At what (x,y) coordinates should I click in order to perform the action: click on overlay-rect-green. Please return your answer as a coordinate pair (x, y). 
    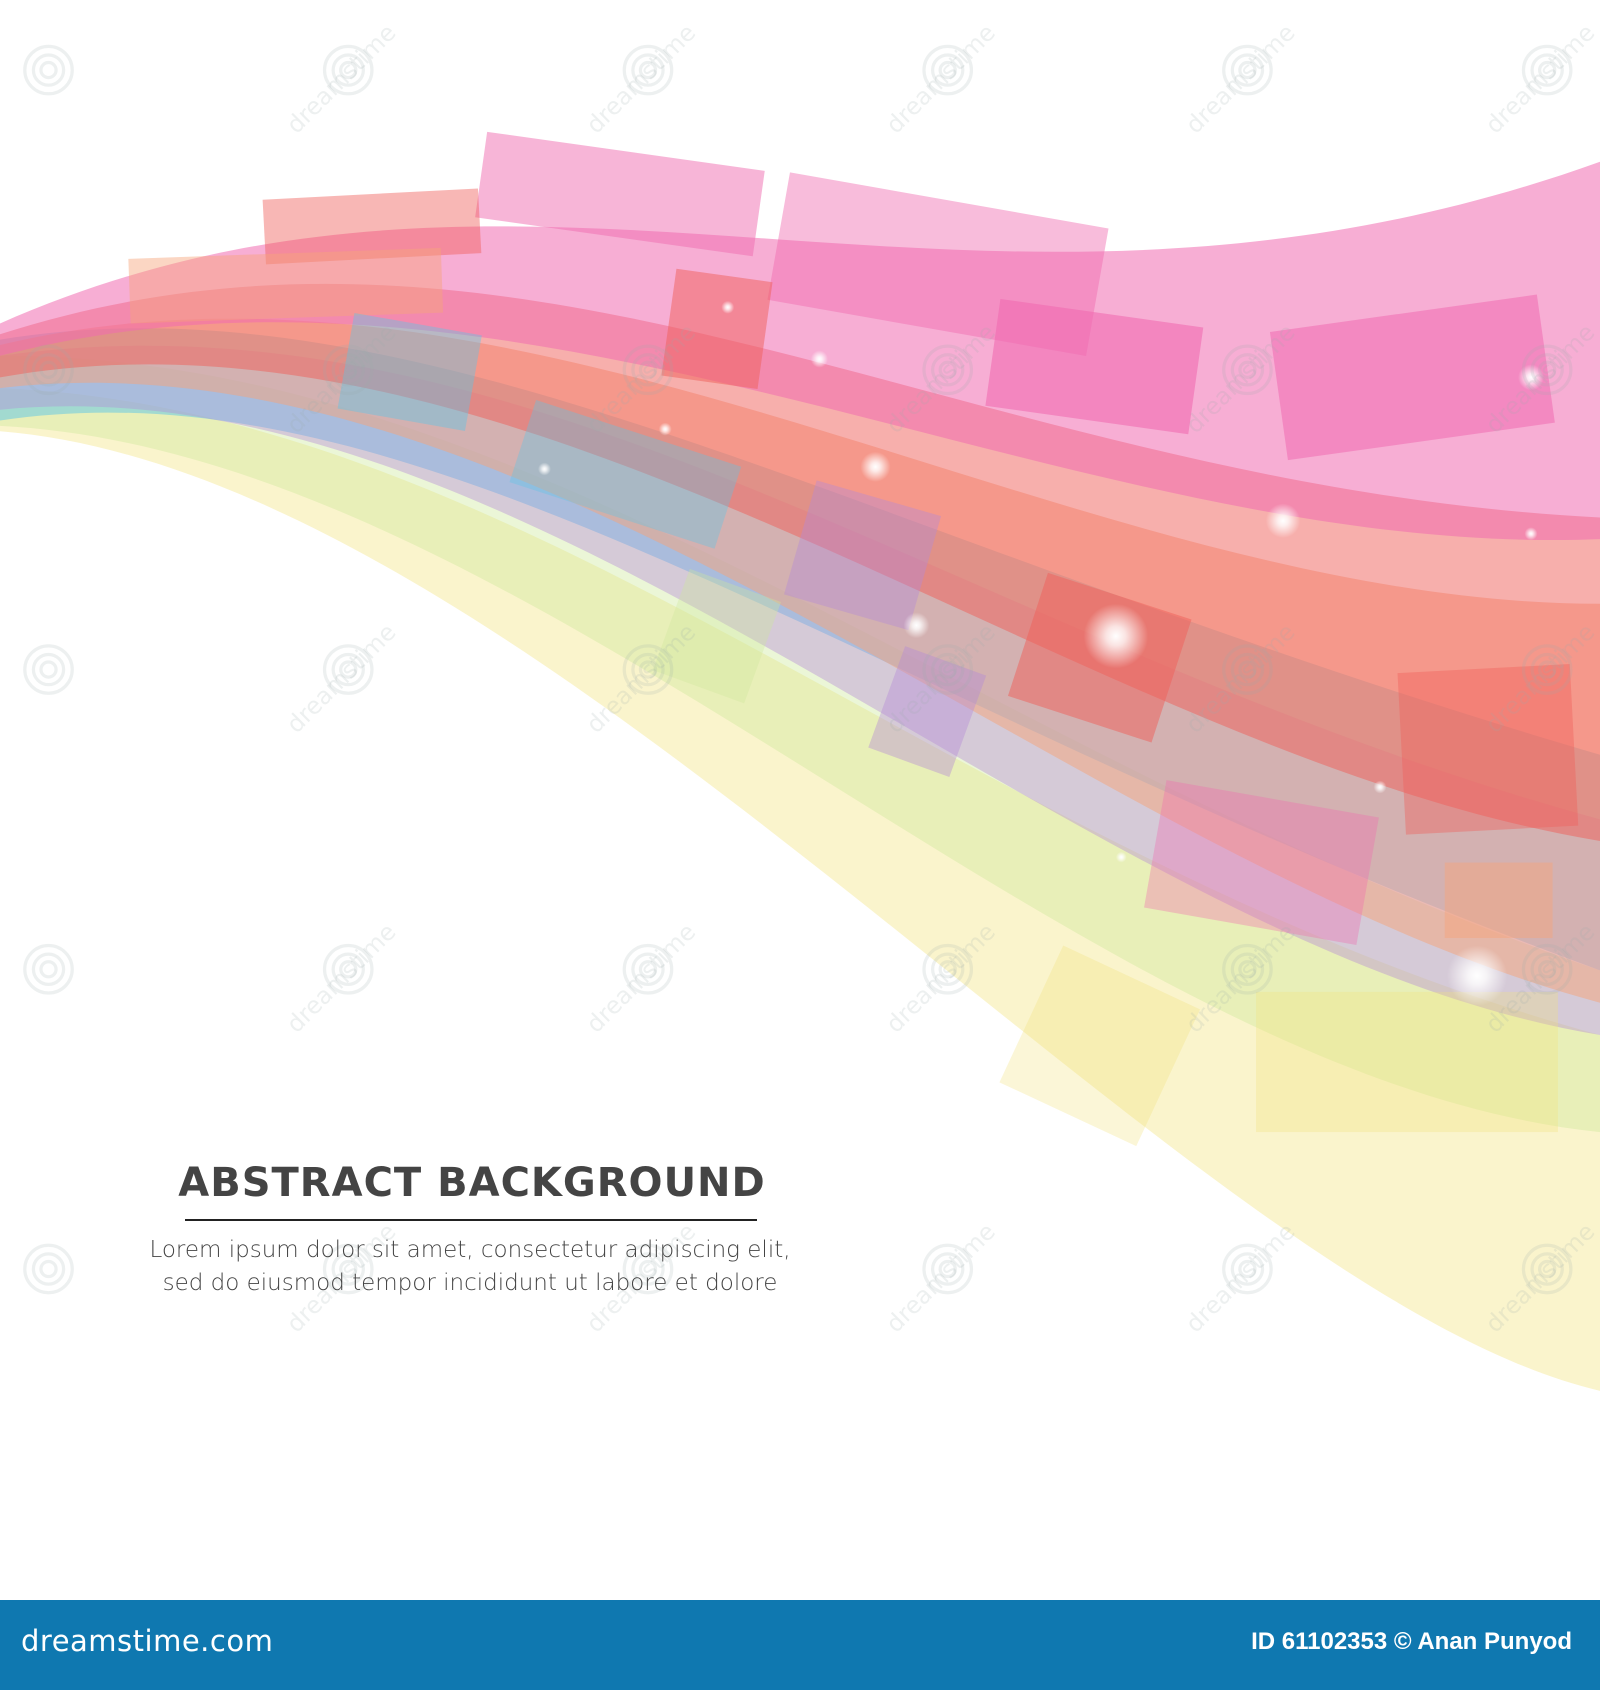
    Looking at the image, I should click on (717, 636).